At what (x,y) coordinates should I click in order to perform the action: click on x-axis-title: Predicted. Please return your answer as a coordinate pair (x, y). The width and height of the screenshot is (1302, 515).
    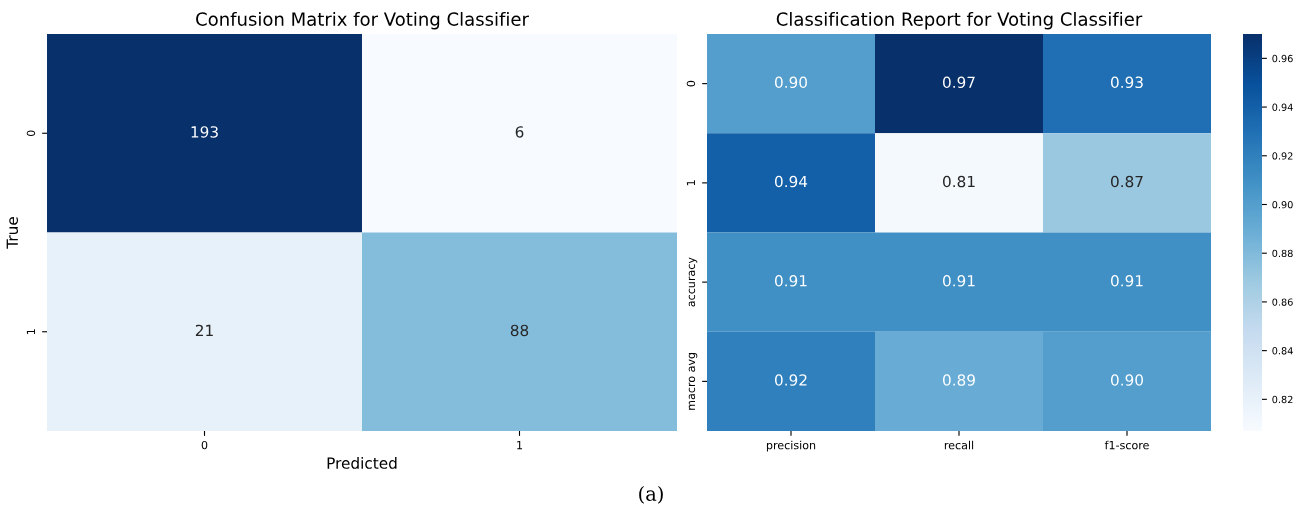
    Looking at the image, I should click on (362, 463).